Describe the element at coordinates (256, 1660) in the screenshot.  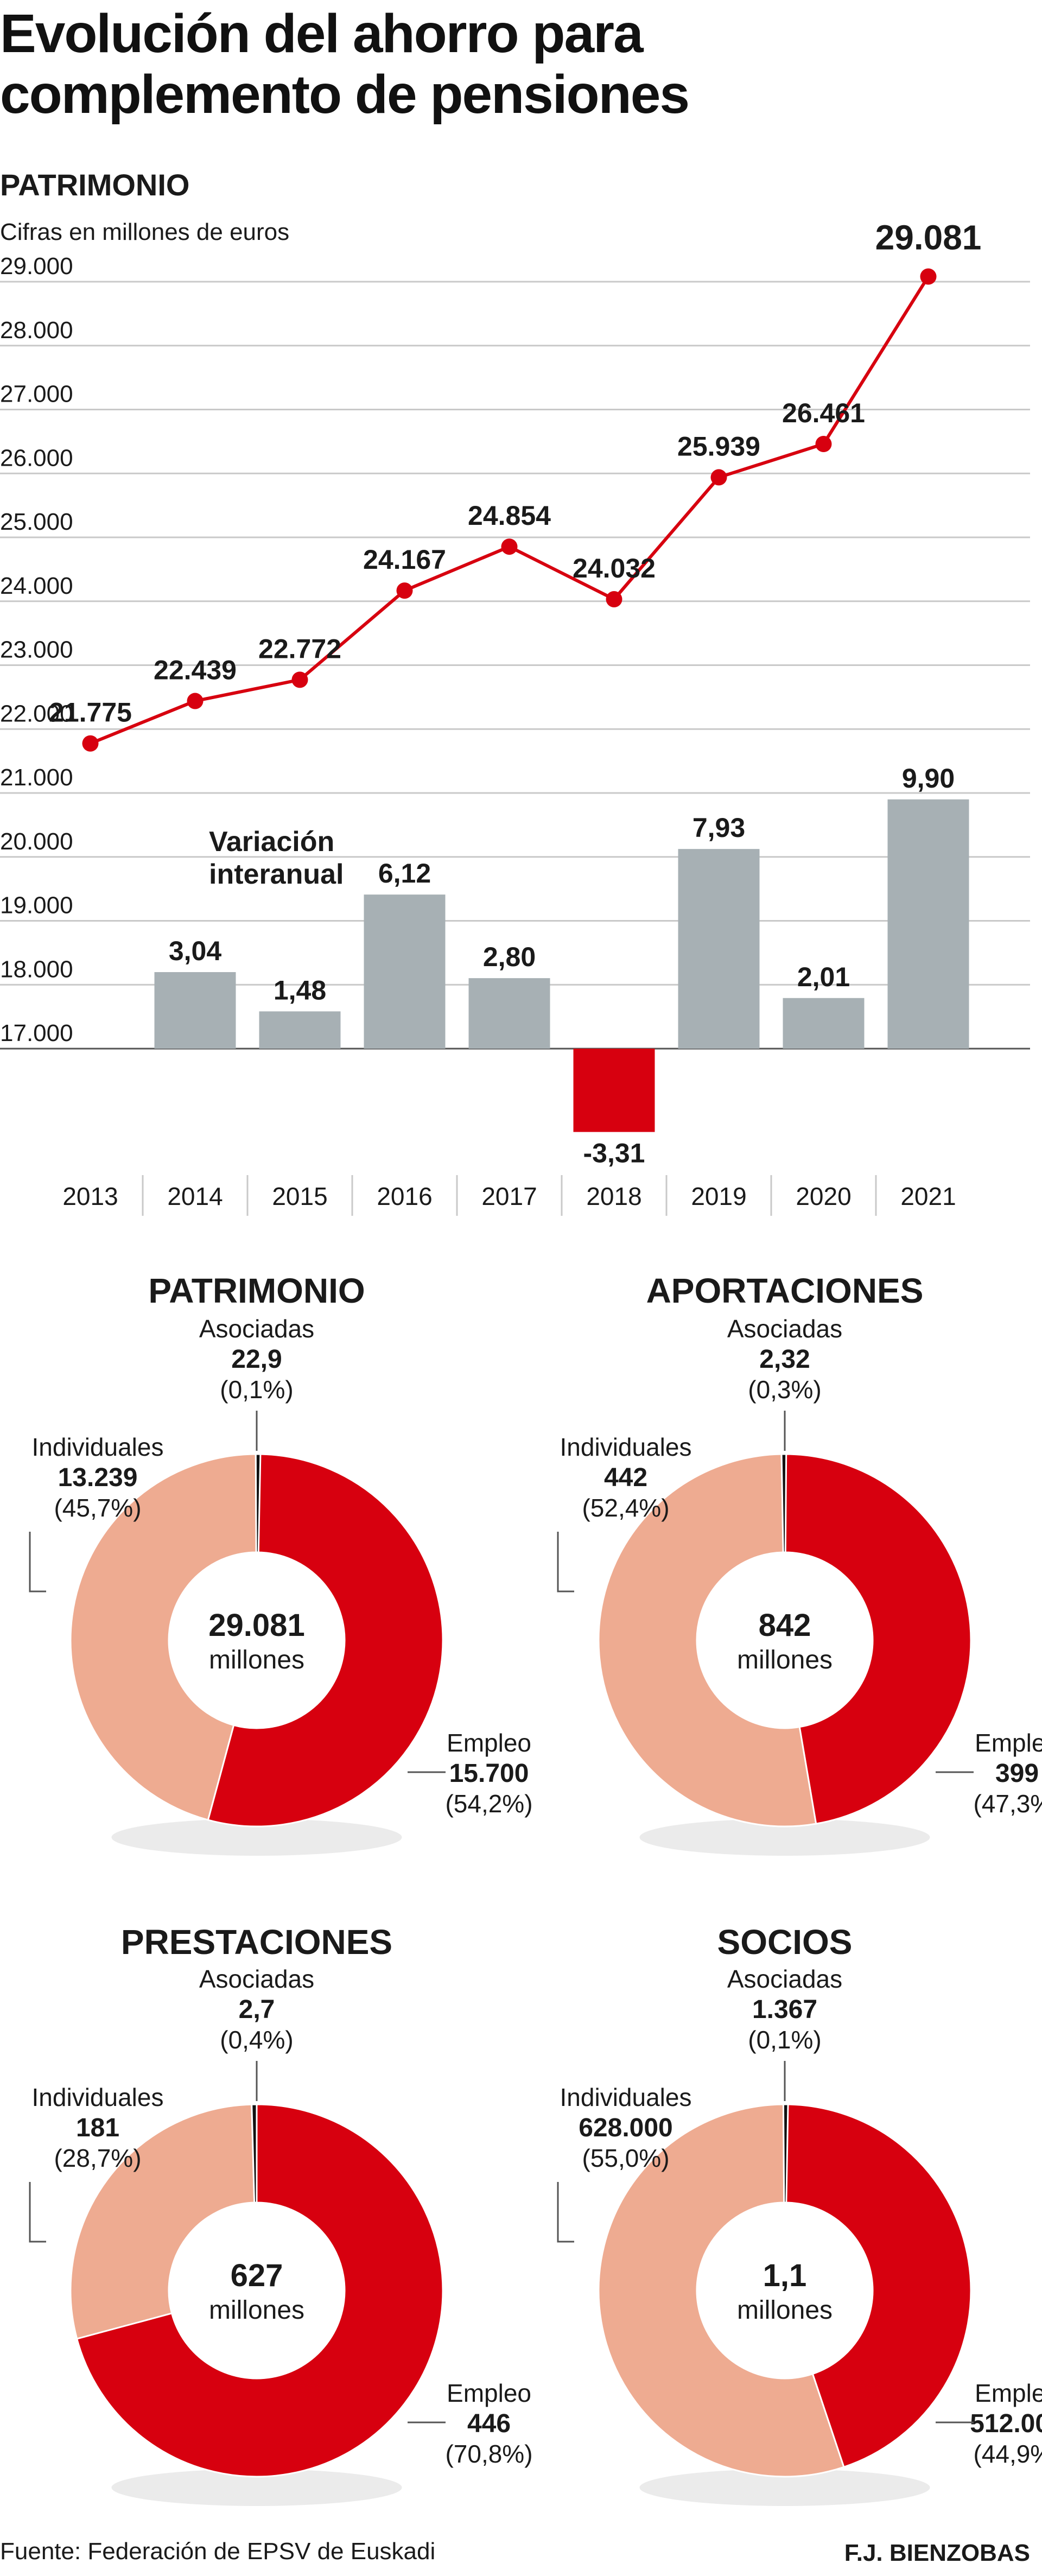
I see `patrimonio-center-unit: millones` at that location.